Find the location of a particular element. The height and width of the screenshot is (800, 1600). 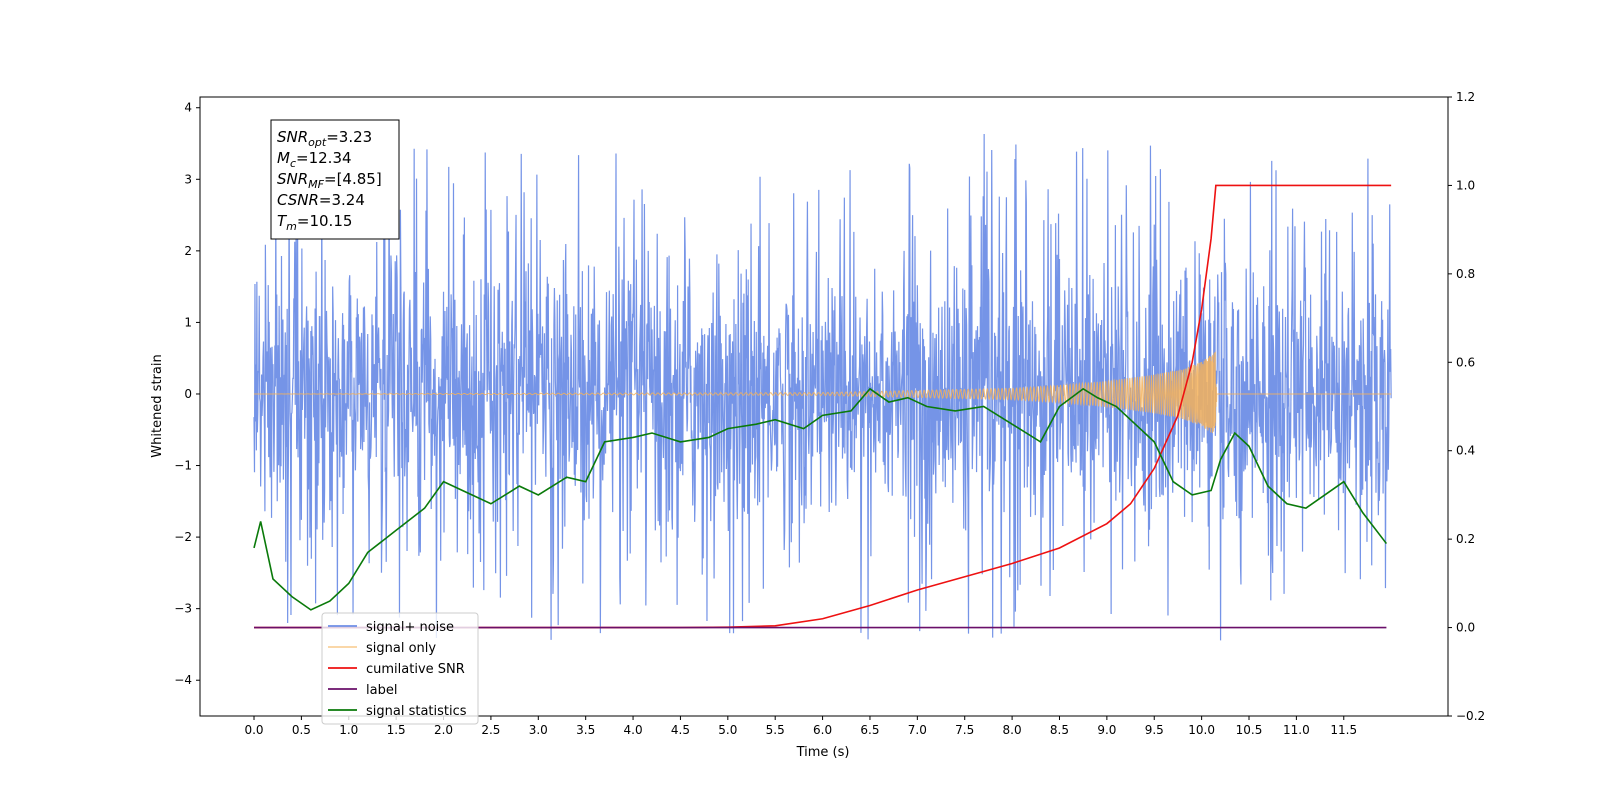

line-signal-only is located at coordinates (823, 392).